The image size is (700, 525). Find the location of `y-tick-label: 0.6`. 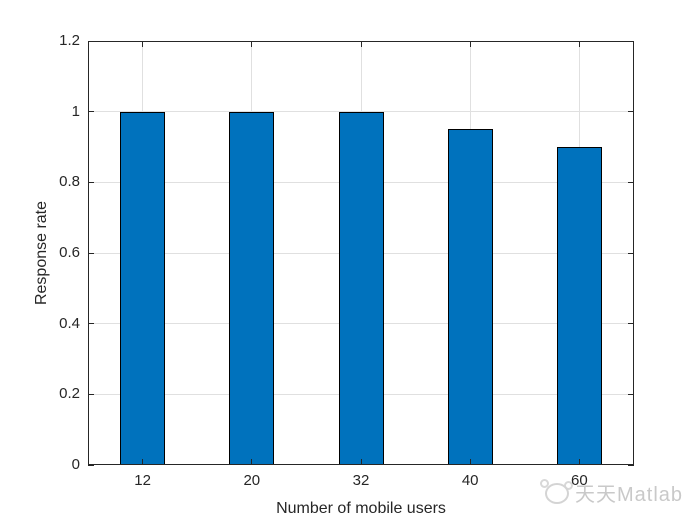

y-tick-label: 0.6 is located at coordinates (69, 252).